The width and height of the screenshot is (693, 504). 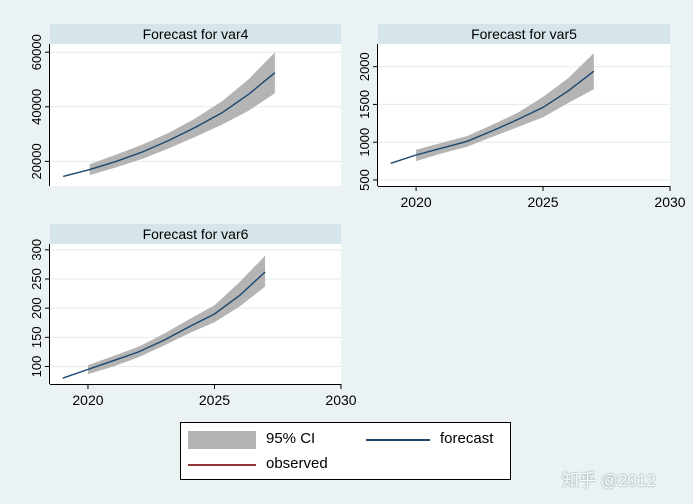 What do you see at coordinates (36, 308) in the screenshot?
I see `y-tick-label: 200` at bounding box center [36, 308].